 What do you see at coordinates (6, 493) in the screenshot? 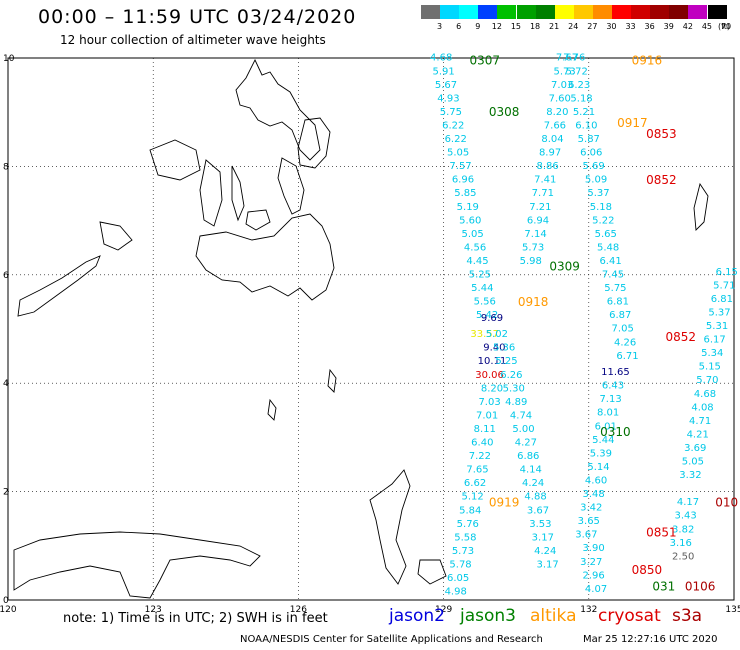
I see `y-tick-label: 2` at bounding box center [6, 493].